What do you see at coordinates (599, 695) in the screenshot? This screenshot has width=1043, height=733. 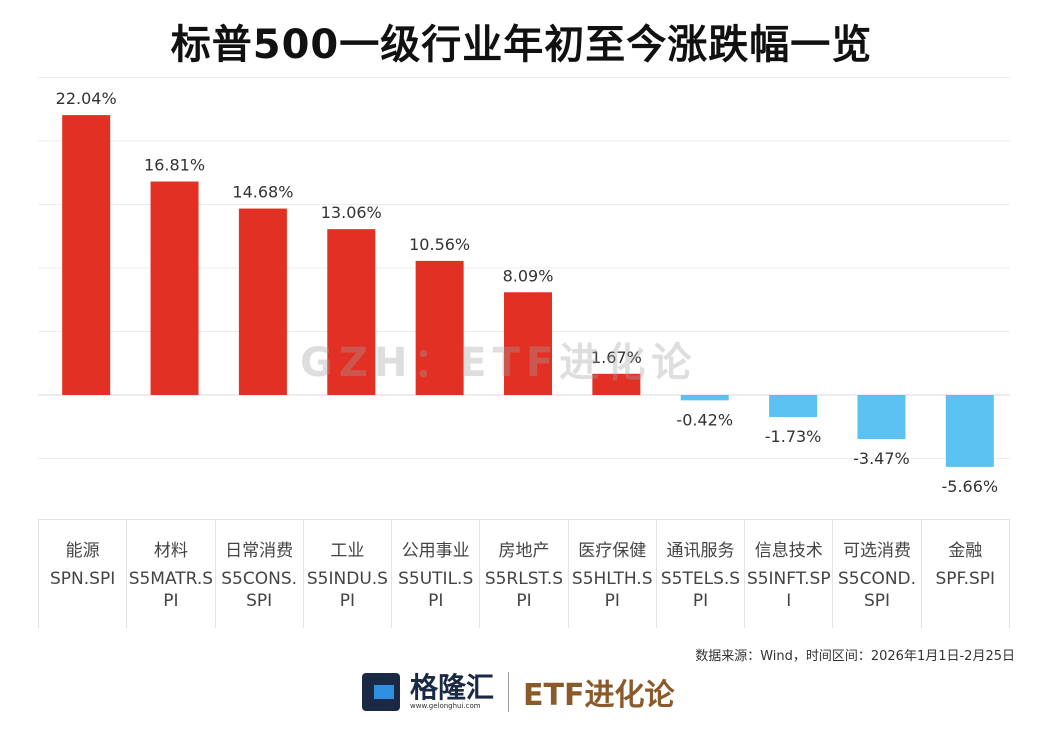 I see `etf-brand: ETF进化论` at bounding box center [599, 695].